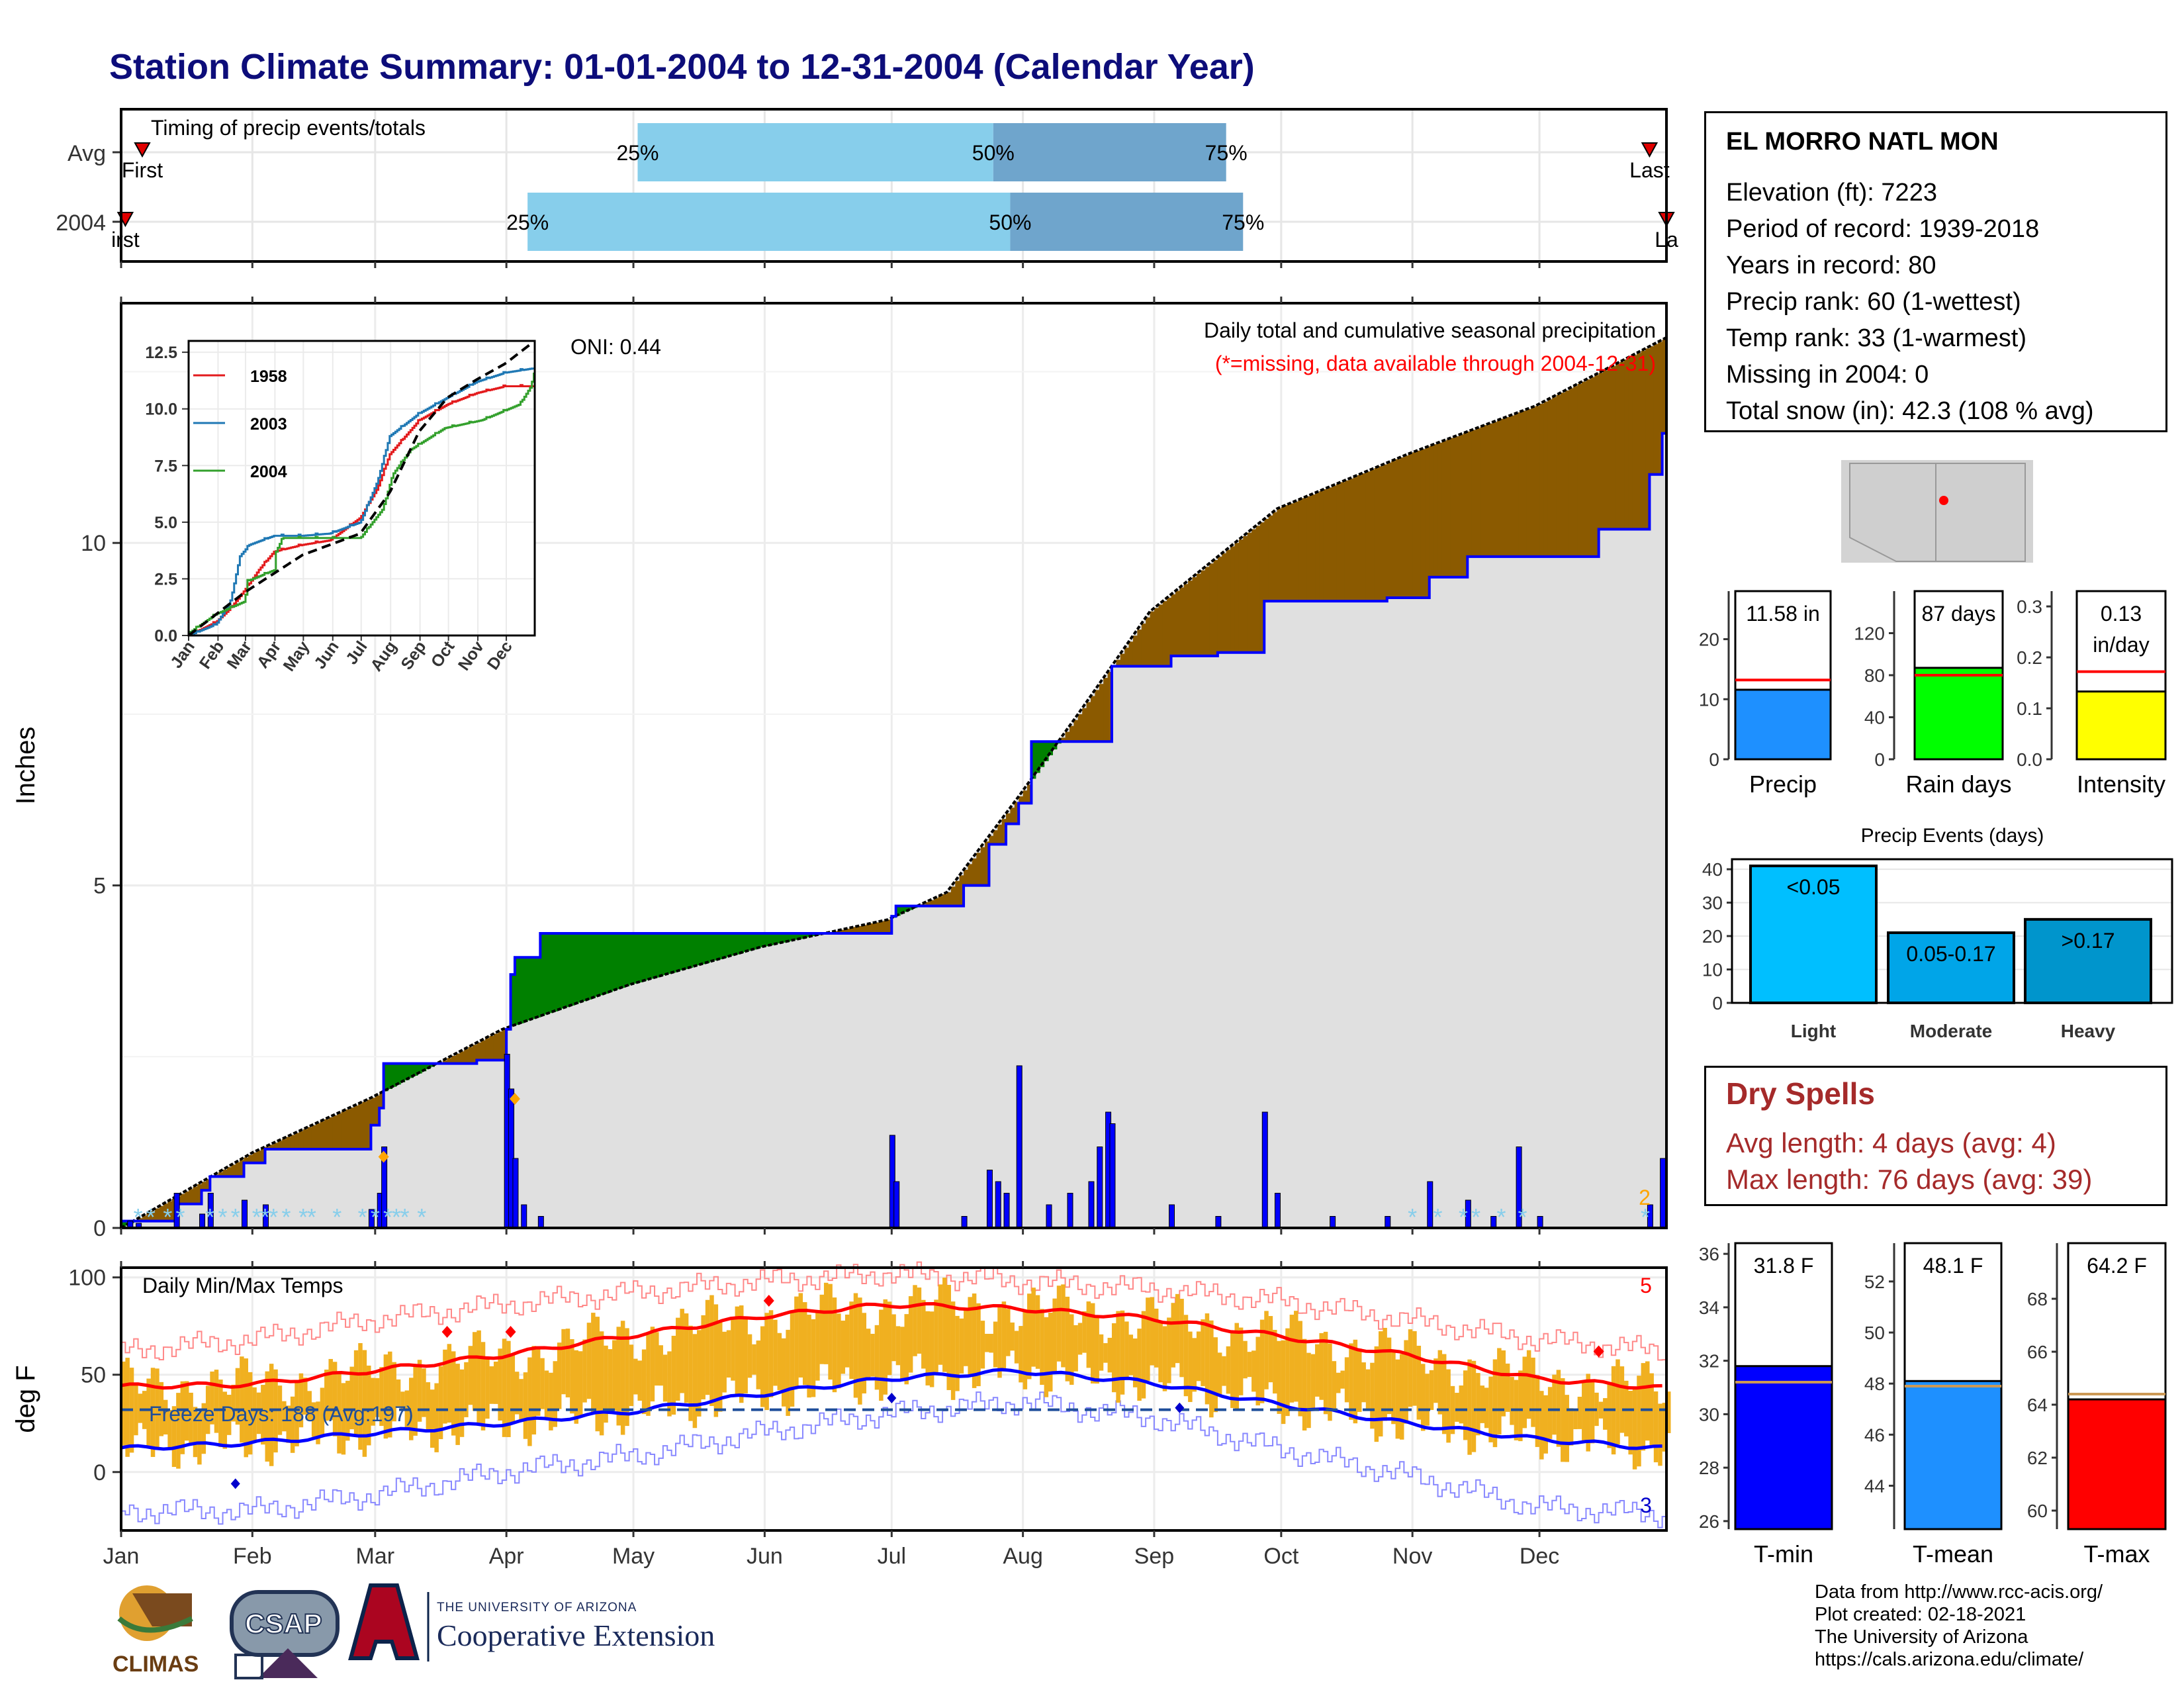  I want to click on events-x-label: Light, so click(1814, 1031).